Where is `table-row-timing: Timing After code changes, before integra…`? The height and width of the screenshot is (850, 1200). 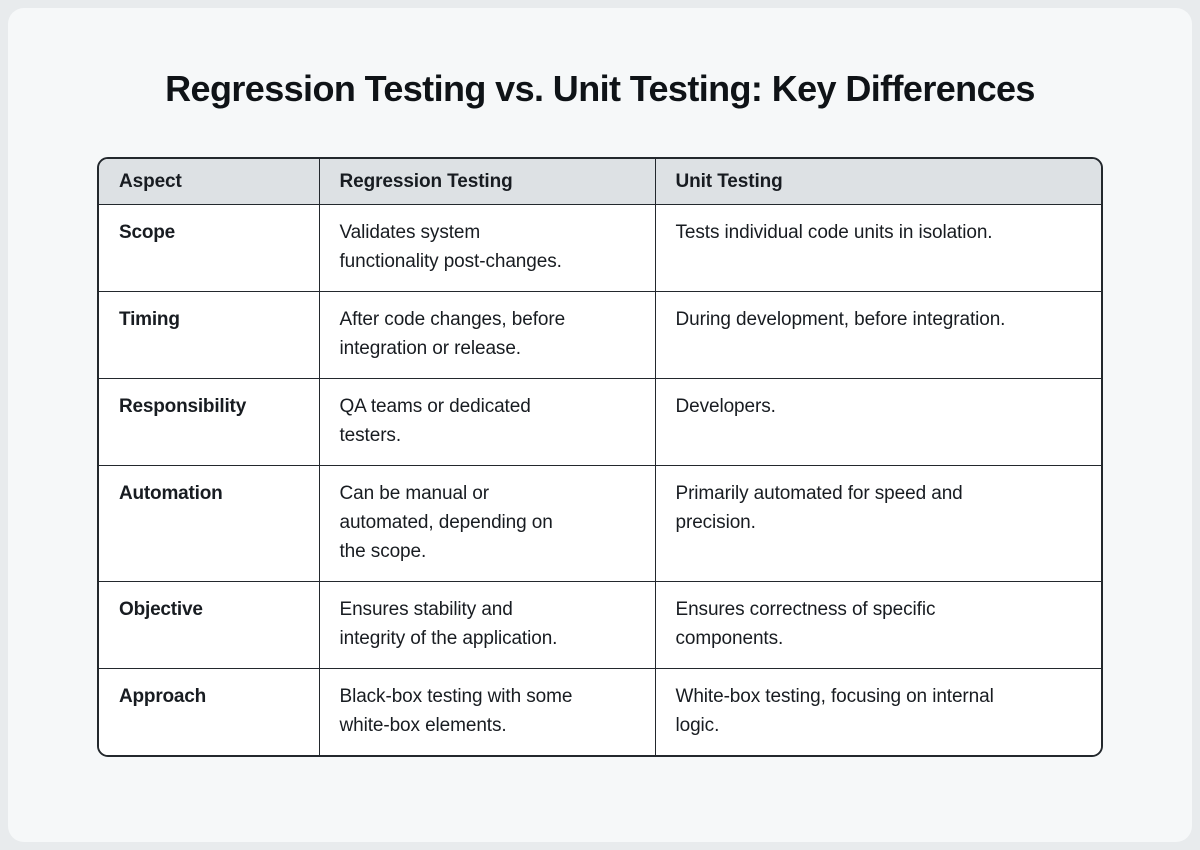 table-row-timing: Timing After code changes, before integra… is located at coordinates (600, 335).